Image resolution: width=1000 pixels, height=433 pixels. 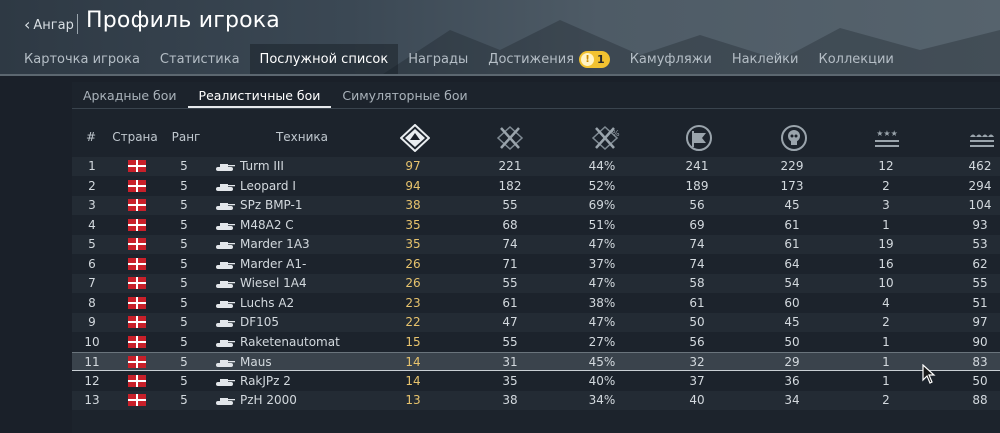 What do you see at coordinates (929, 374) in the screenshot?
I see `mouse-cursor-icon` at bounding box center [929, 374].